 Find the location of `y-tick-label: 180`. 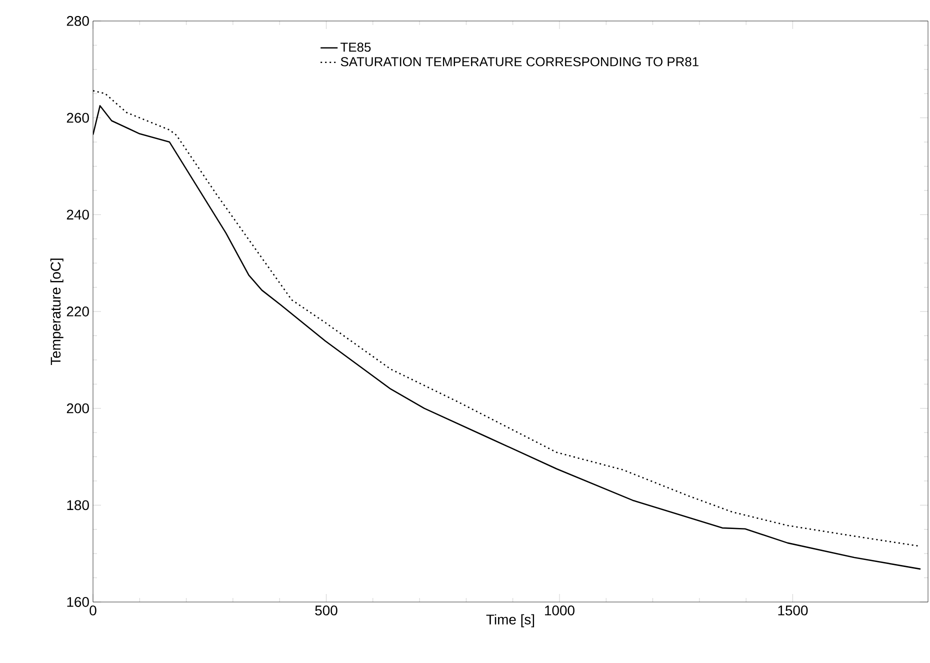

y-tick-label: 180 is located at coordinates (78, 505).